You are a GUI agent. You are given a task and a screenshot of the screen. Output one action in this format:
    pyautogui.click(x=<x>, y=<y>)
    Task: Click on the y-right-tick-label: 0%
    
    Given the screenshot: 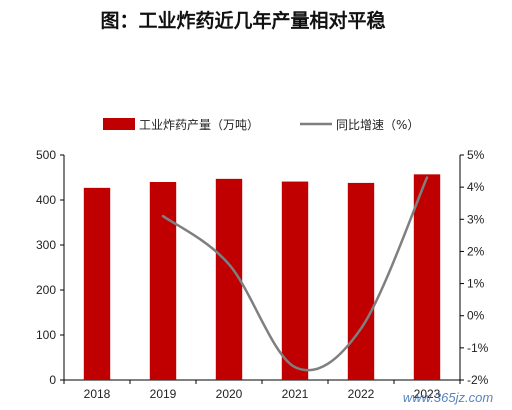 What is the action you would take?
    pyautogui.click(x=476, y=316)
    